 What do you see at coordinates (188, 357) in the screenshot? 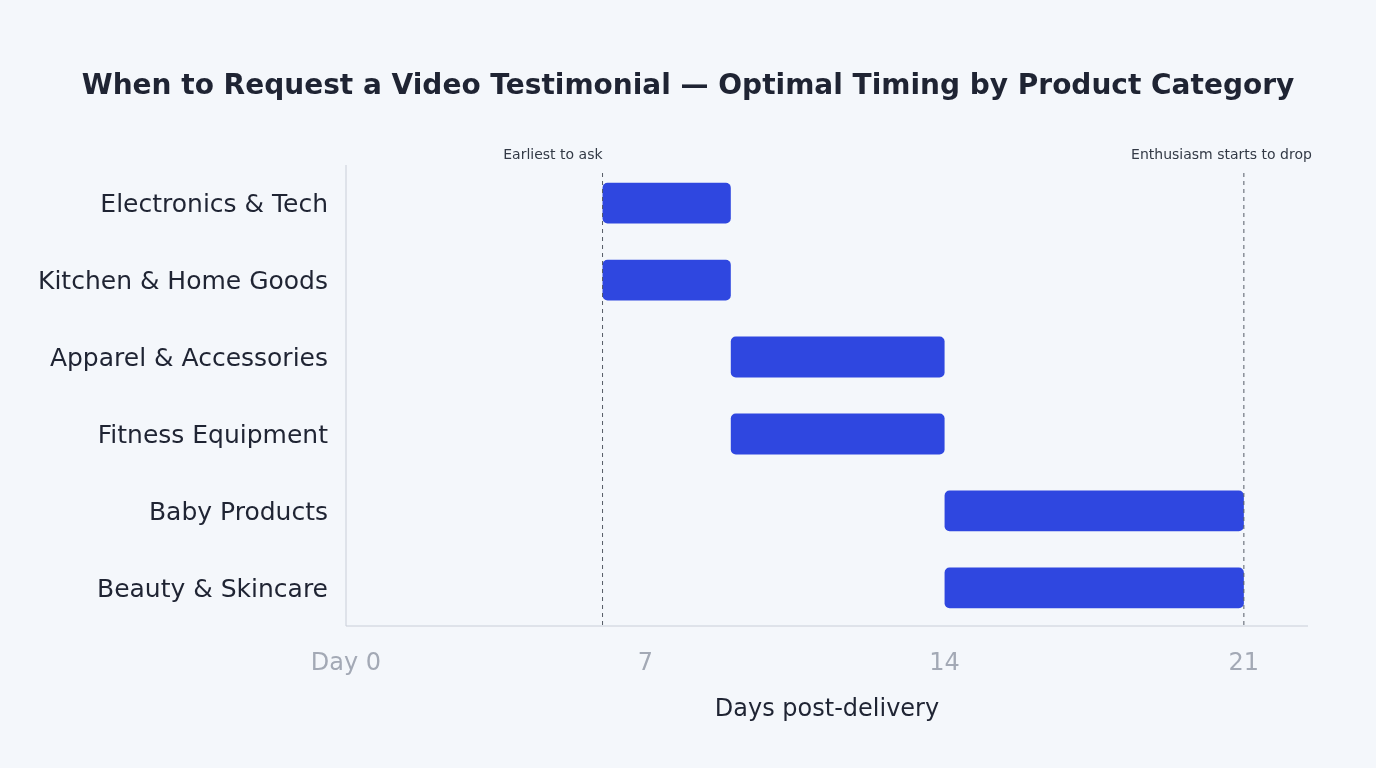
I see `y-tick-label: Apparel & Accessories` at bounding box center [188, 357].